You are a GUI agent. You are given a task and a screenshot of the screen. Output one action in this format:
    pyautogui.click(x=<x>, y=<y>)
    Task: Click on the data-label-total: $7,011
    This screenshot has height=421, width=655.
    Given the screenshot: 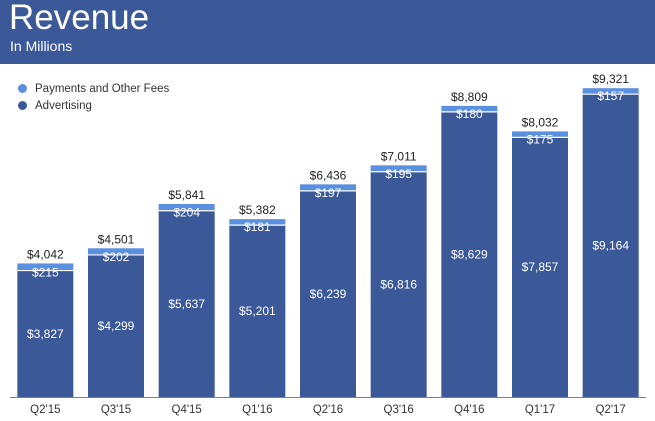 What is the action you would take?
    pyautogui.click(x=399, y=156)
    